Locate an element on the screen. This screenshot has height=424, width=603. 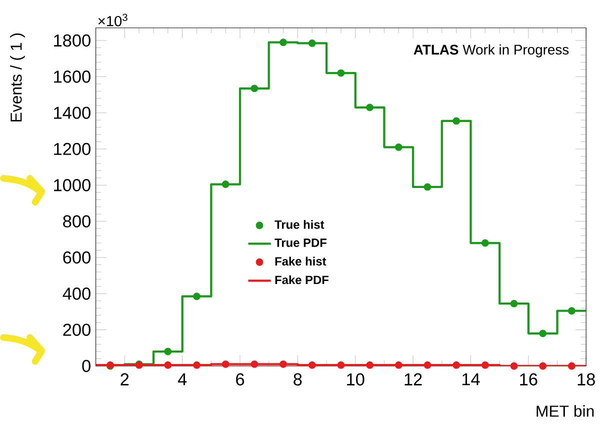
y-tick-label: 1200 is located at coordinates (72, 149).